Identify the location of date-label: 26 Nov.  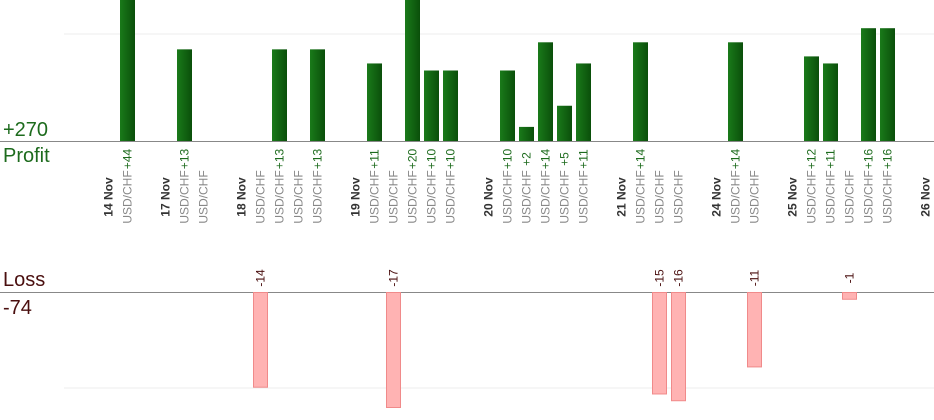
(926, 197).